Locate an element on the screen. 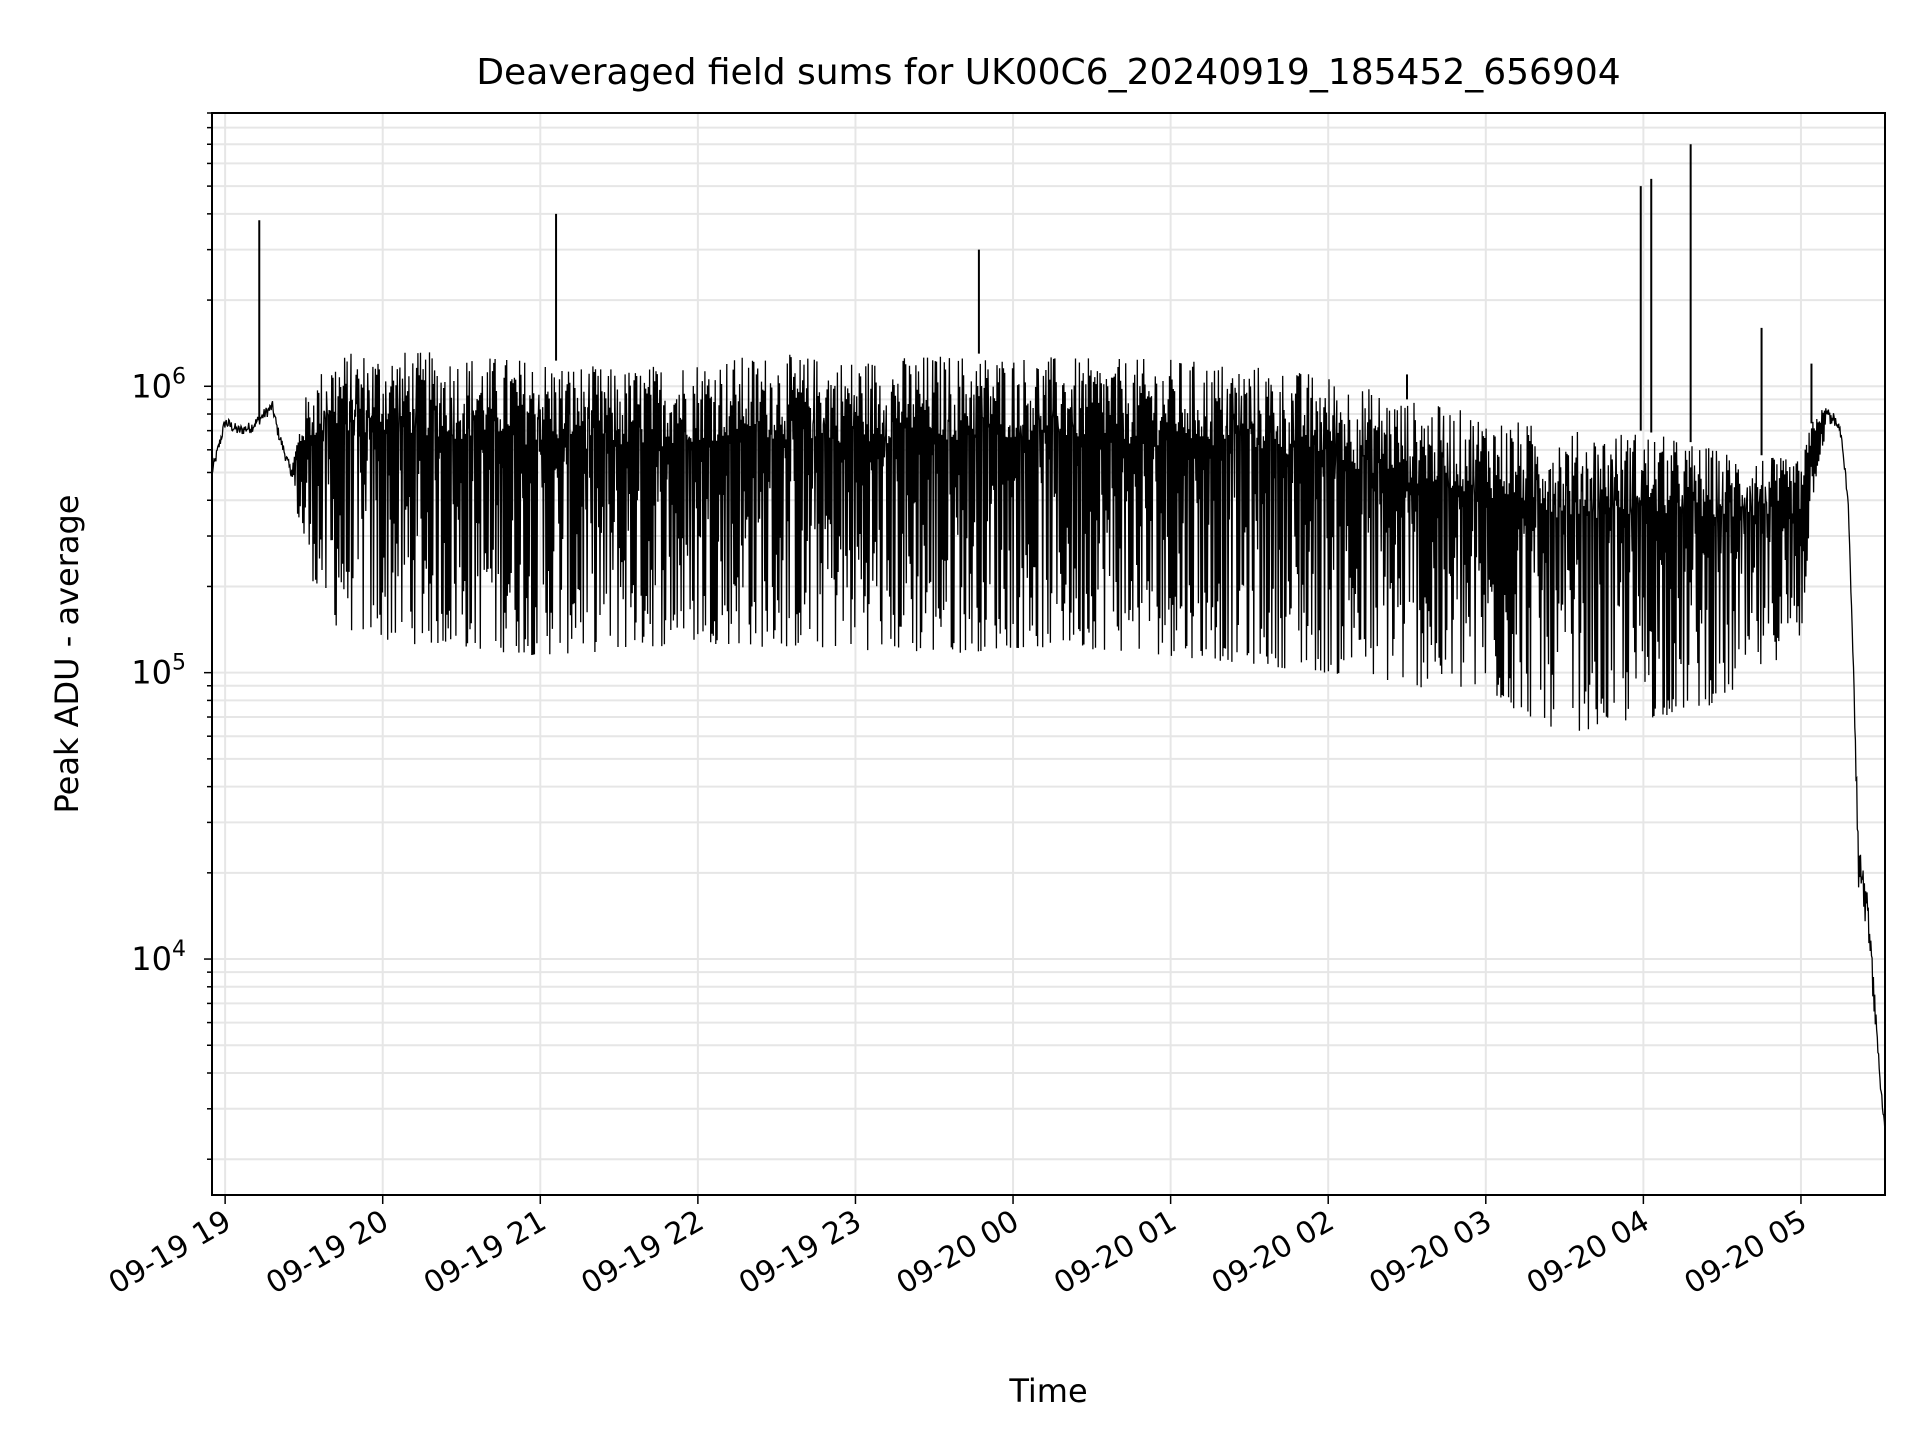 The width and height of the screenshot is (1920, 1440). x-tick-label: 09-19 20 is located at coordinates (327, 1253).